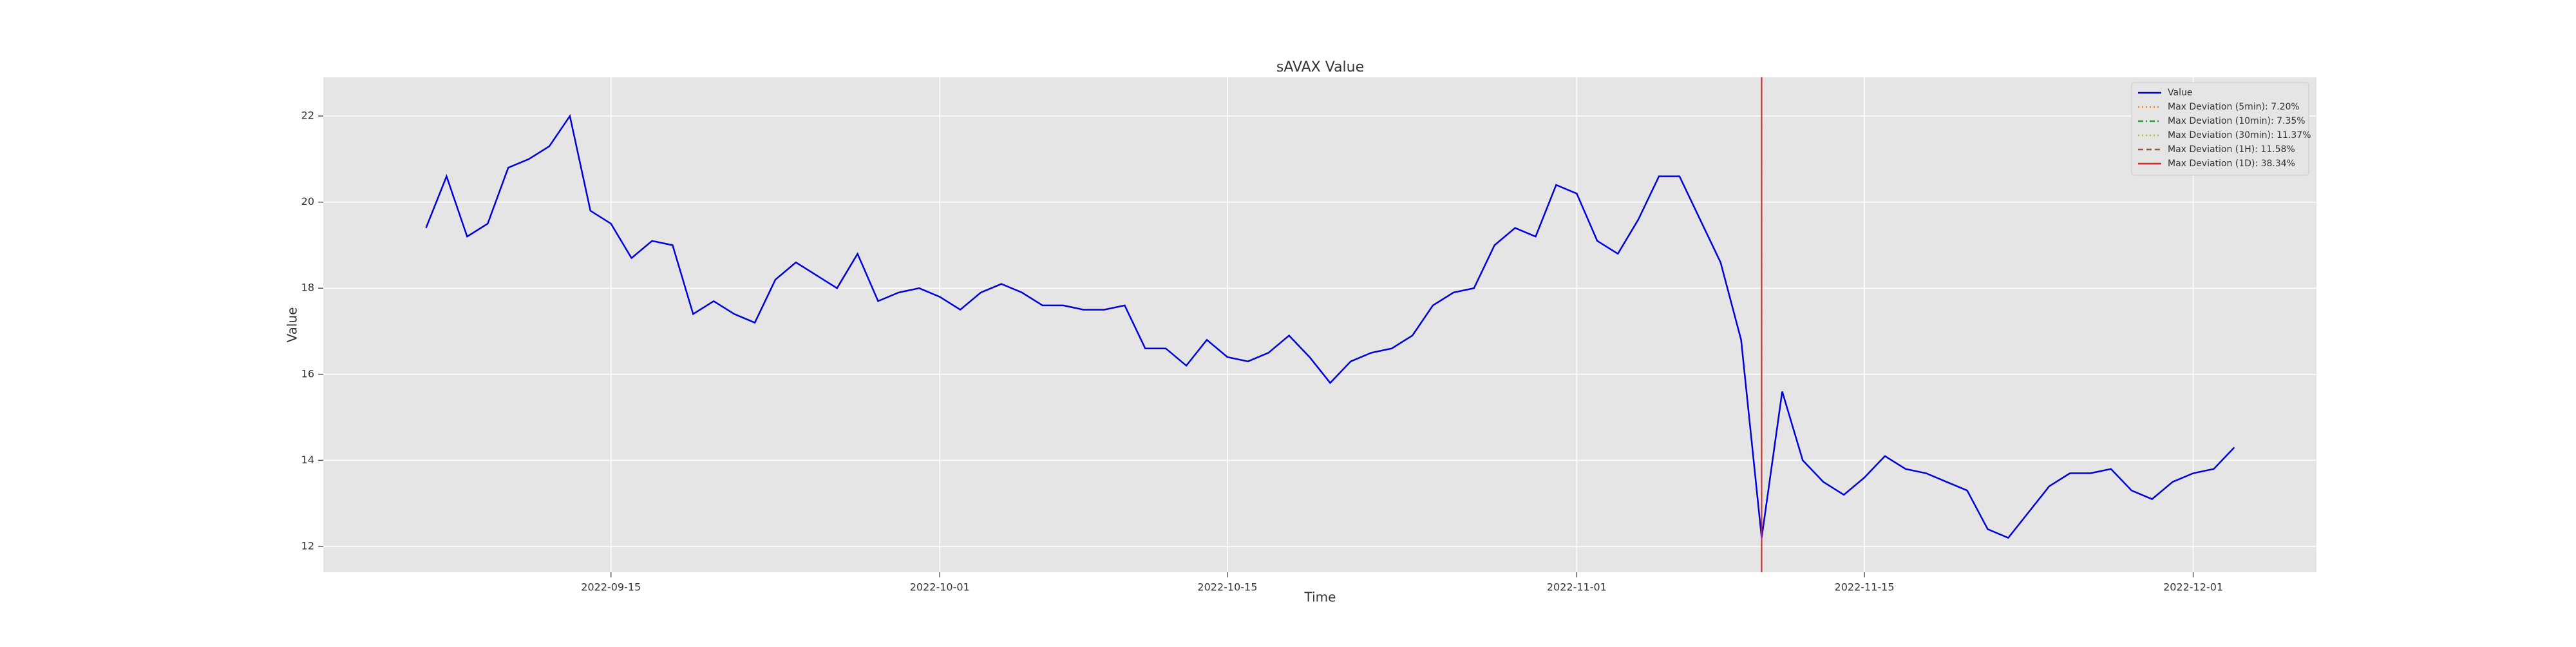 Image resolution: width=2576 pixels, height=647 pixels. Describe the element at coordinates (1320, 597) in the screenshot. I see `x-axis-label: Time` at that location.